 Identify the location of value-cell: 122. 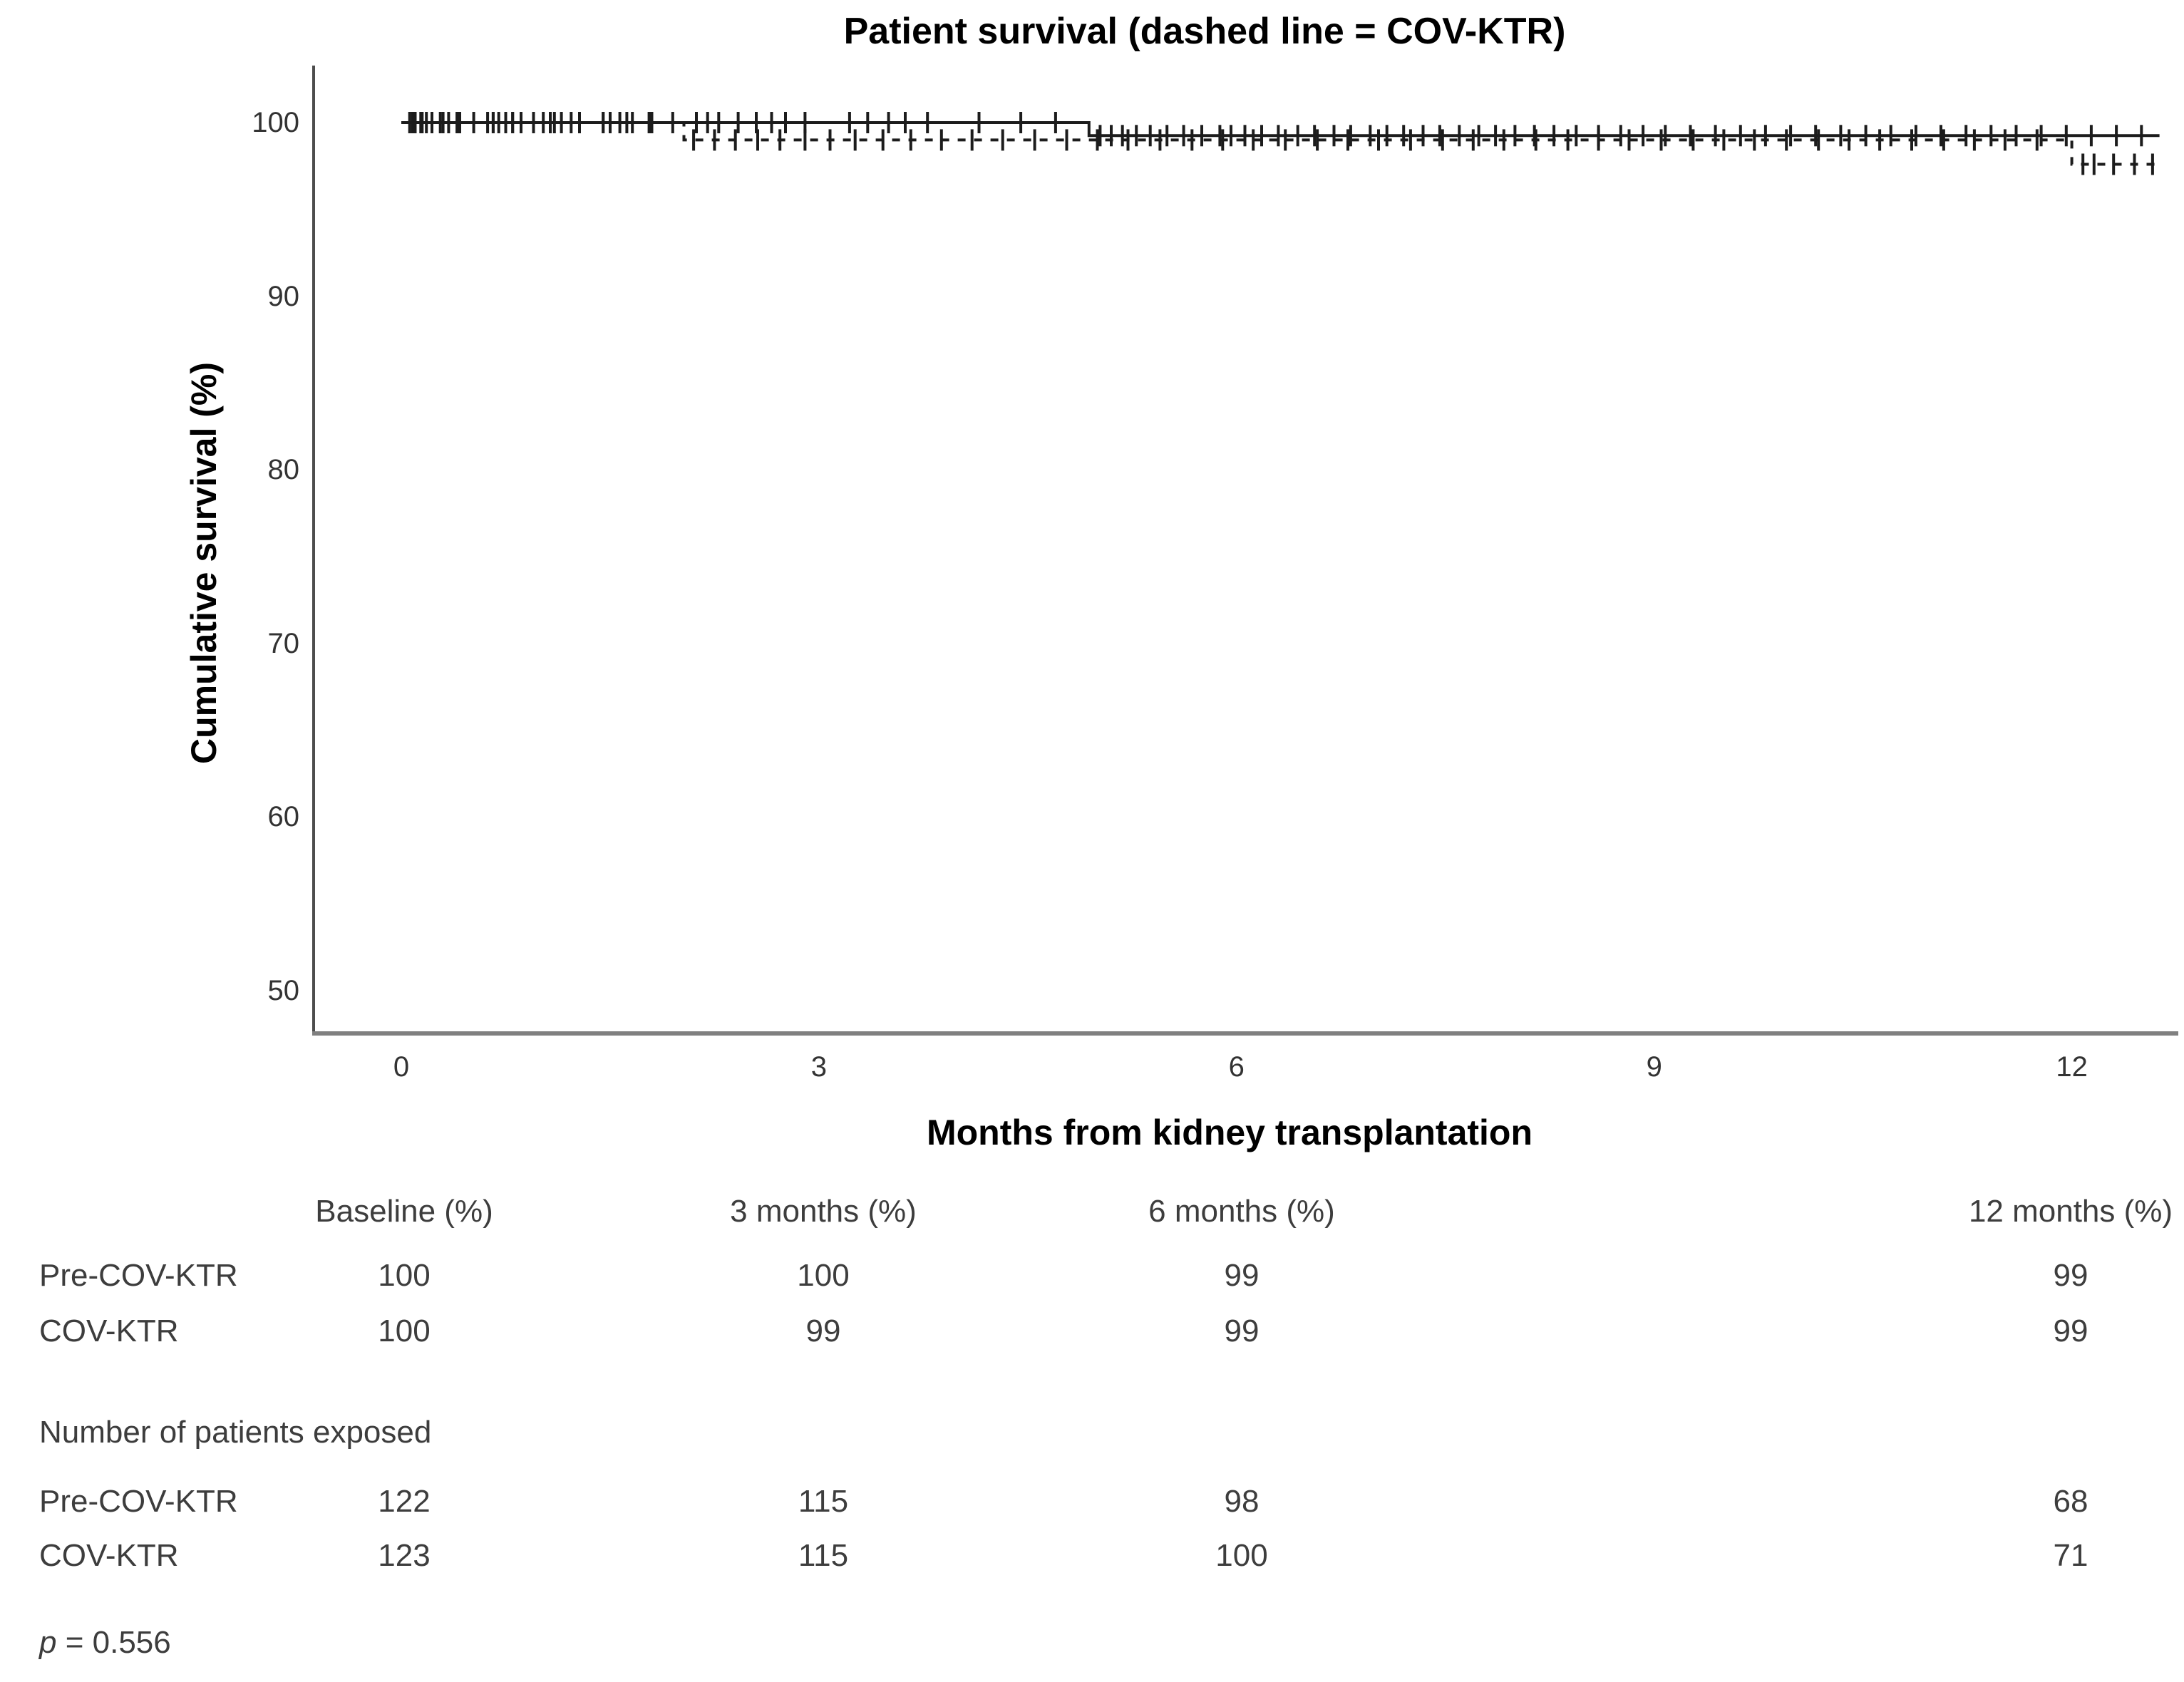
(404, 1502).